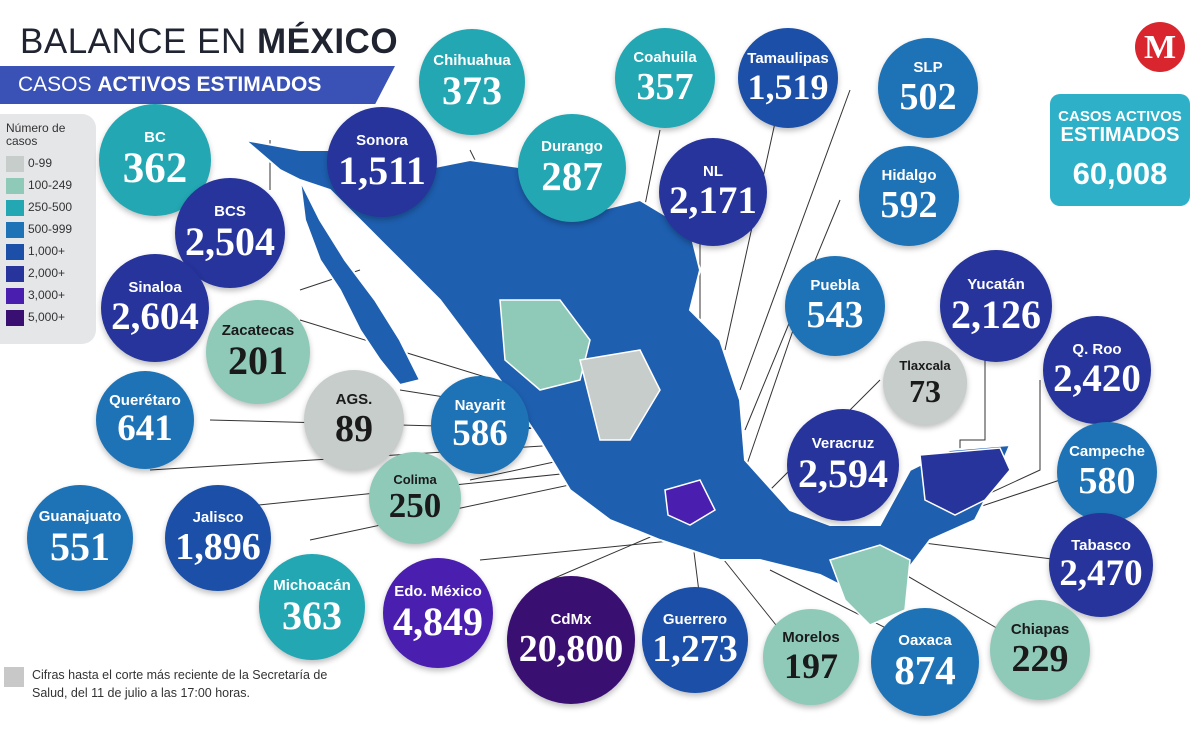  Describe the element at coordinates (80, 546) in the screenshot. I see `state-value: 551` at that location.